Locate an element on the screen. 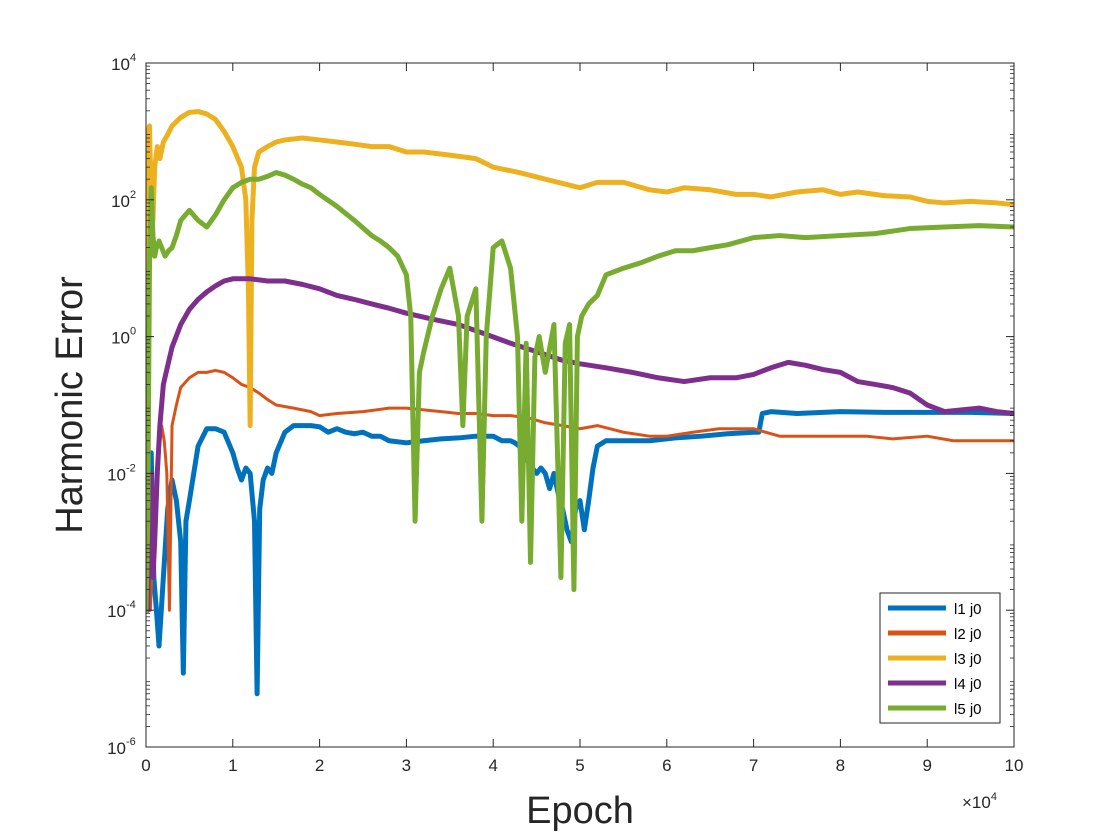 The width and height of the screenshot is (1120, 840). legend-label-4: l4 j0 is located at coordinates (968, 684).